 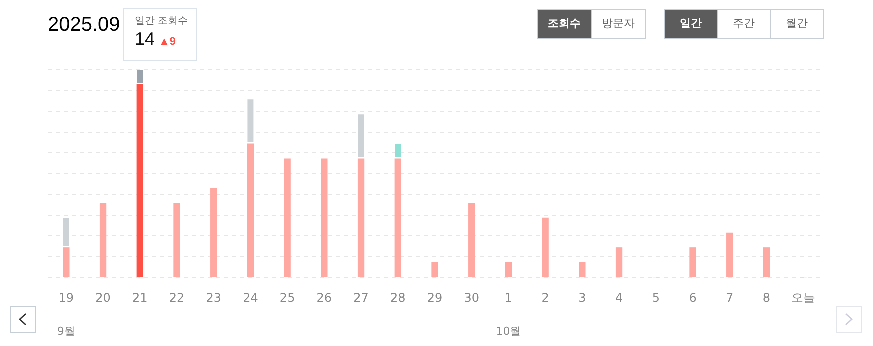 What do you see at coordinates (435, 297) in the screenshot?
I see `x-tick-label: 29` at bounding box center [435, 297].